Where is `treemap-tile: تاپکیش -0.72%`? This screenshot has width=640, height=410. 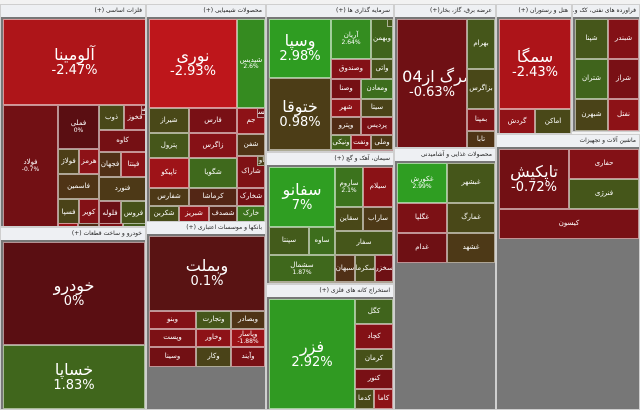
treemap-tile: تاپکیش -0.72% is located at coordinates (534, 179).